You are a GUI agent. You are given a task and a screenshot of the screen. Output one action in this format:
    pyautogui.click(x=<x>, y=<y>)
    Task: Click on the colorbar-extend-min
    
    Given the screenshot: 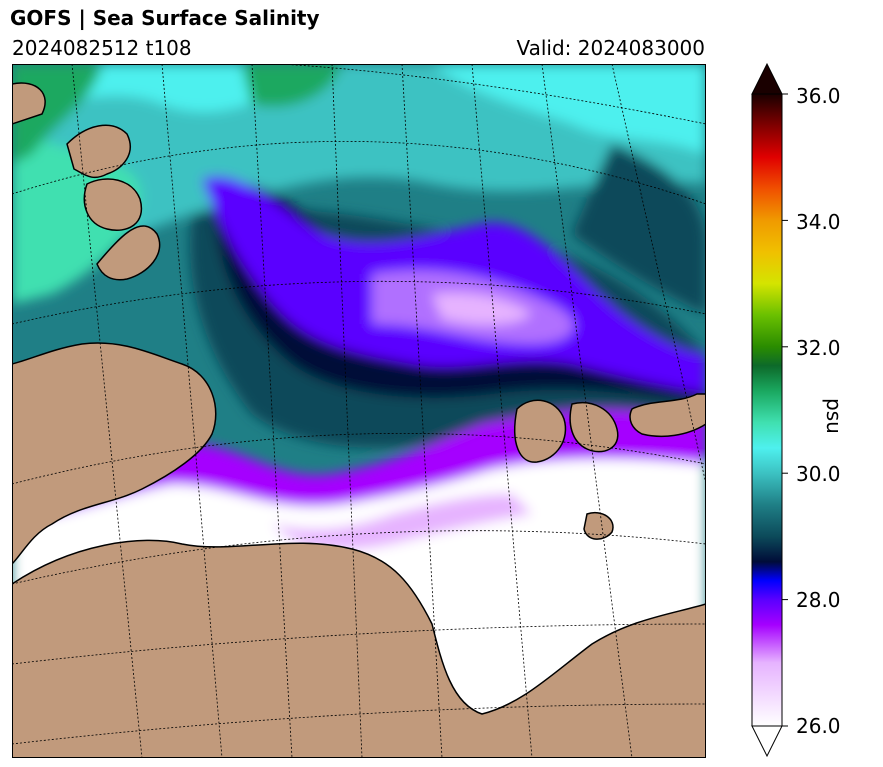 What is the action you would take?
    pyautogui.click(x=767, y=741)
    